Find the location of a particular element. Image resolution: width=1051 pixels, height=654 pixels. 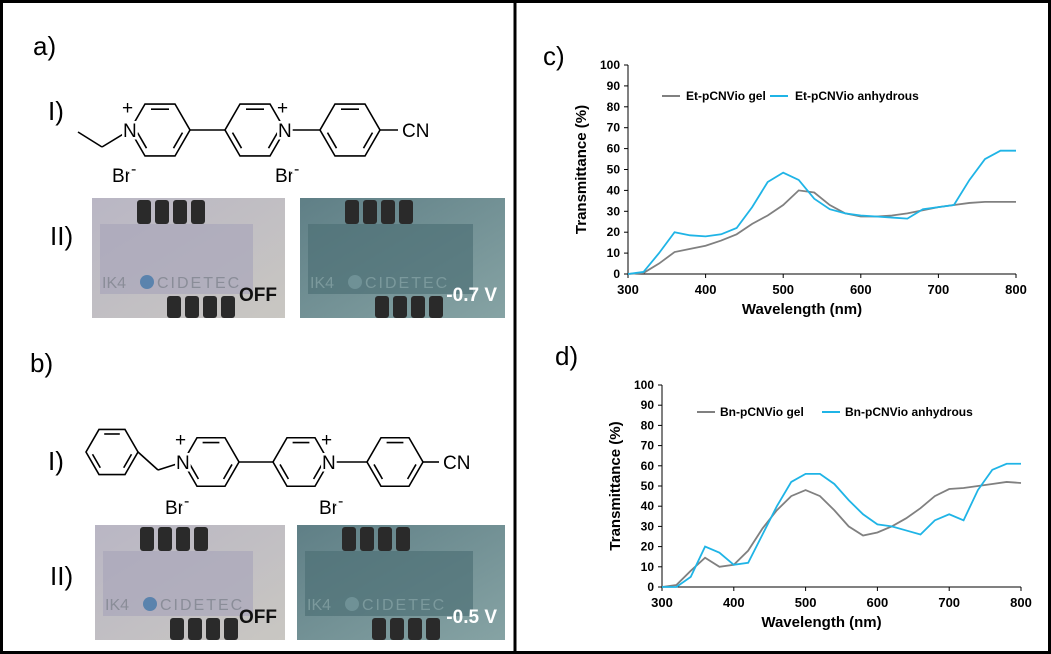

y-tick-label: 0 is located at coordinates (650, 587).